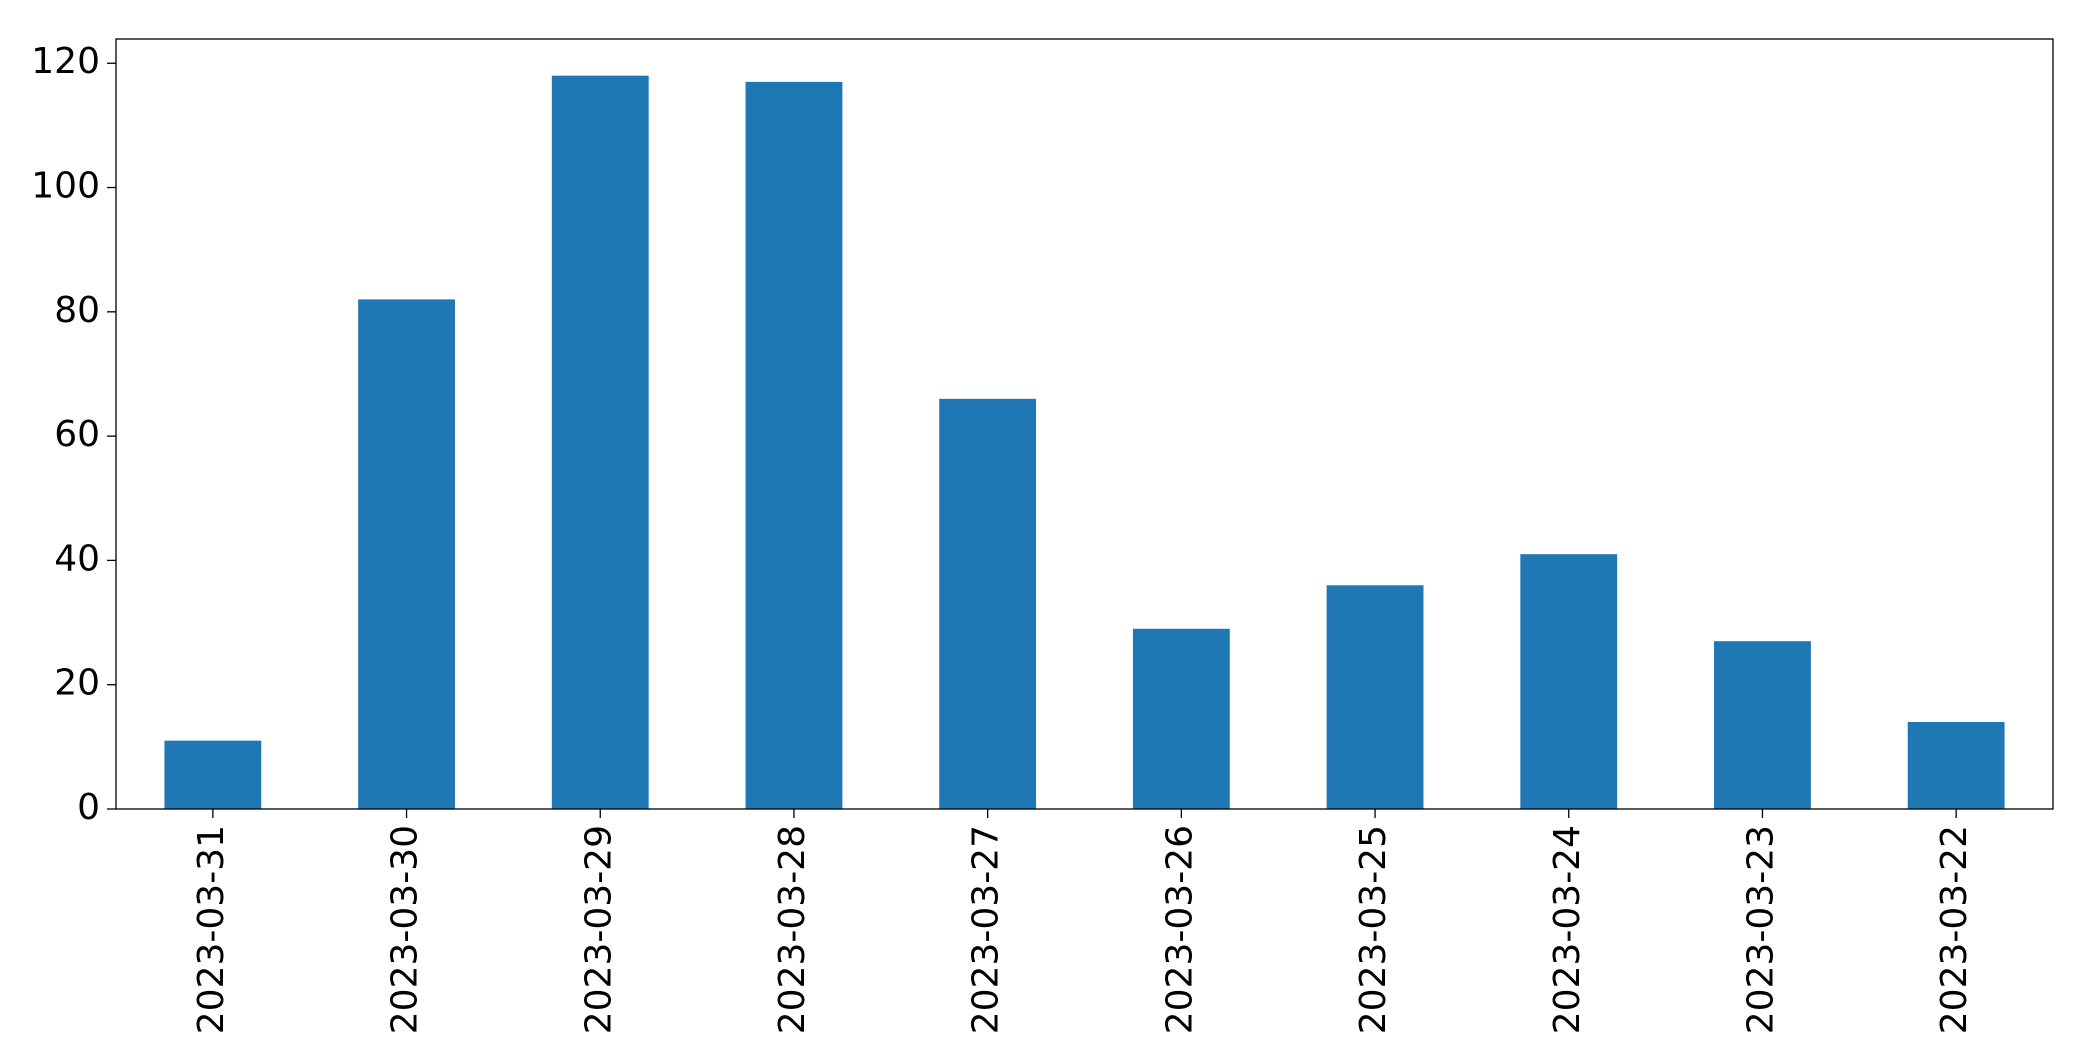 This screenshot has width=2093, height=1061. I want to click on y-tick-label: 80, so click(77, 310).